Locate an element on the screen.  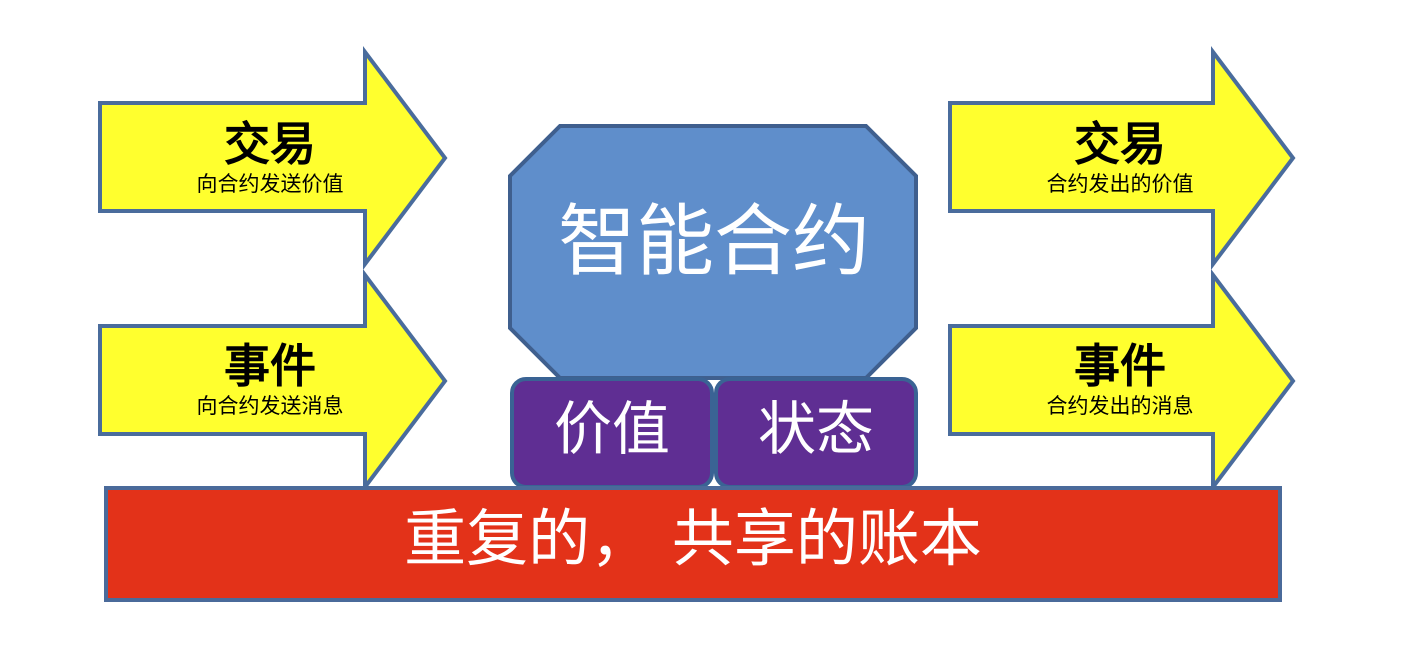
left-arrow-transaction is located at coordinates (273, 158).